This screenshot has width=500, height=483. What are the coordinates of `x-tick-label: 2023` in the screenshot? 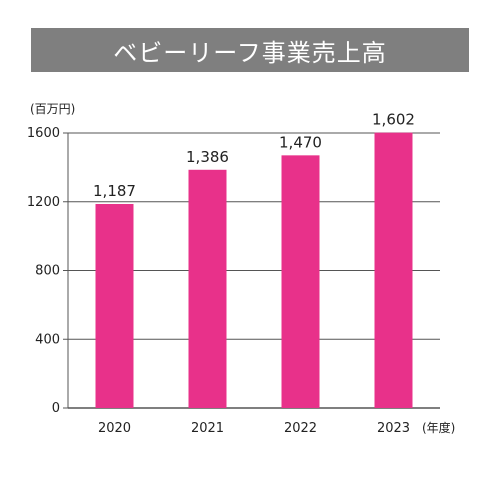 It's located at (393, 428).